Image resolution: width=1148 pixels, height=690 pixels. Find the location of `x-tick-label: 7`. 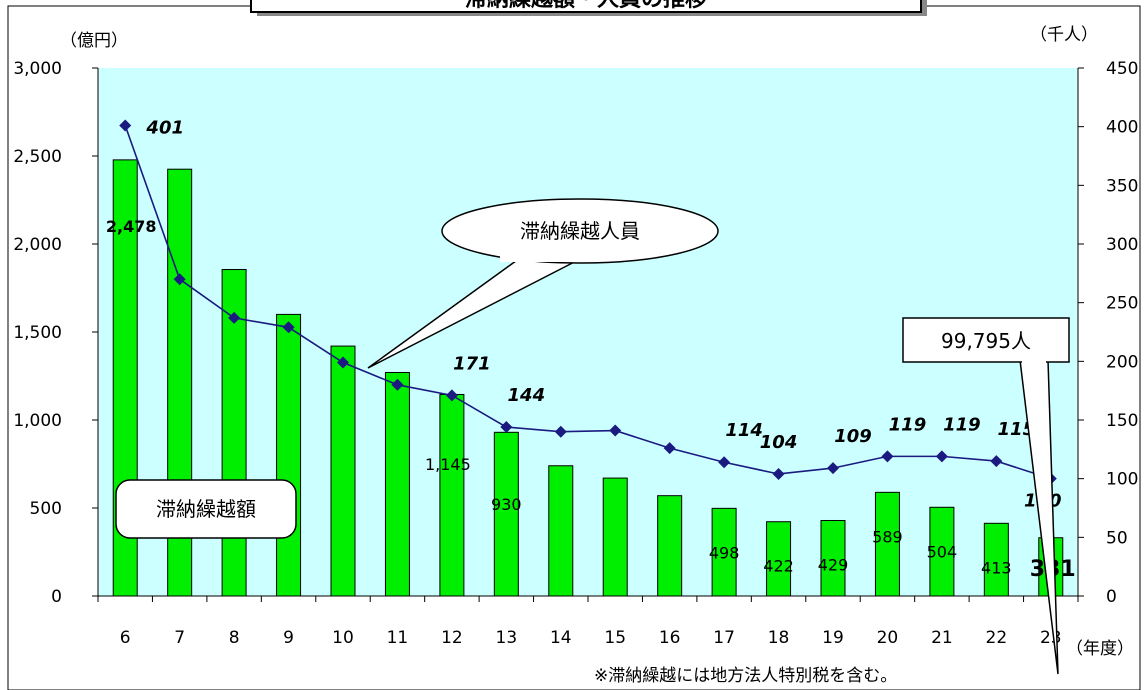

x-tick-label: 7 is located at coordinates (179, 638).